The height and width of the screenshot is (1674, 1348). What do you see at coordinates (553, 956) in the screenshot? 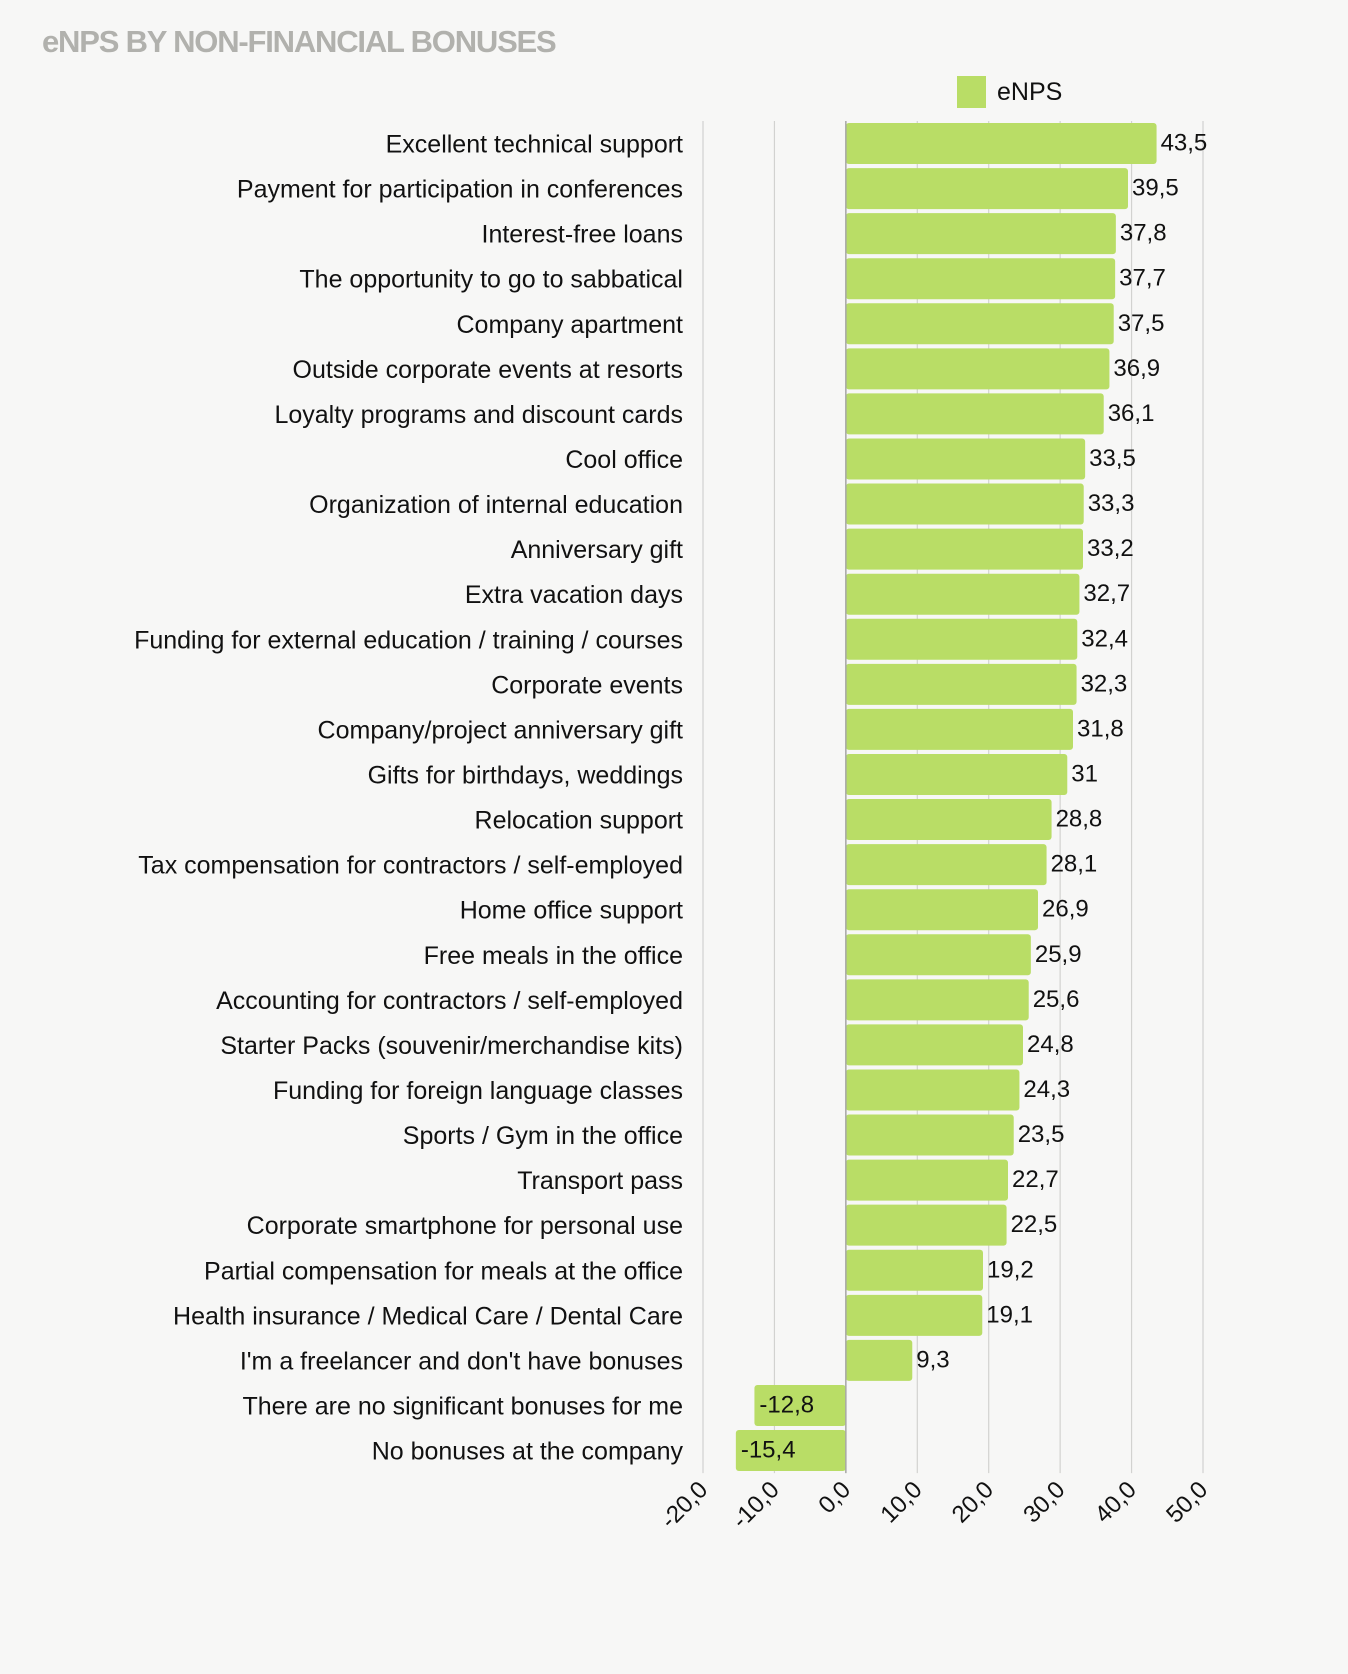
I see `category-label: Free meals in the office` at bounding box center [553, 956].